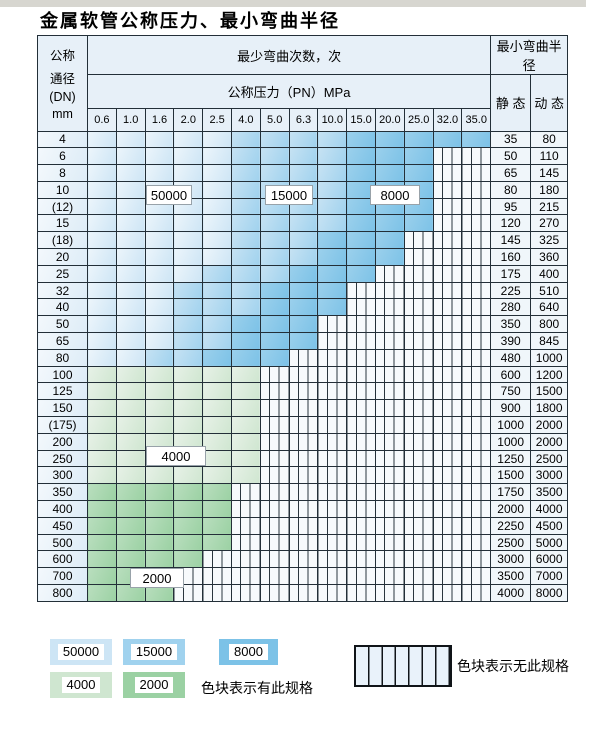 The width and height of the screenshot is (600, 743). I want to click on static-value-cell: 750, so click(511, 391).